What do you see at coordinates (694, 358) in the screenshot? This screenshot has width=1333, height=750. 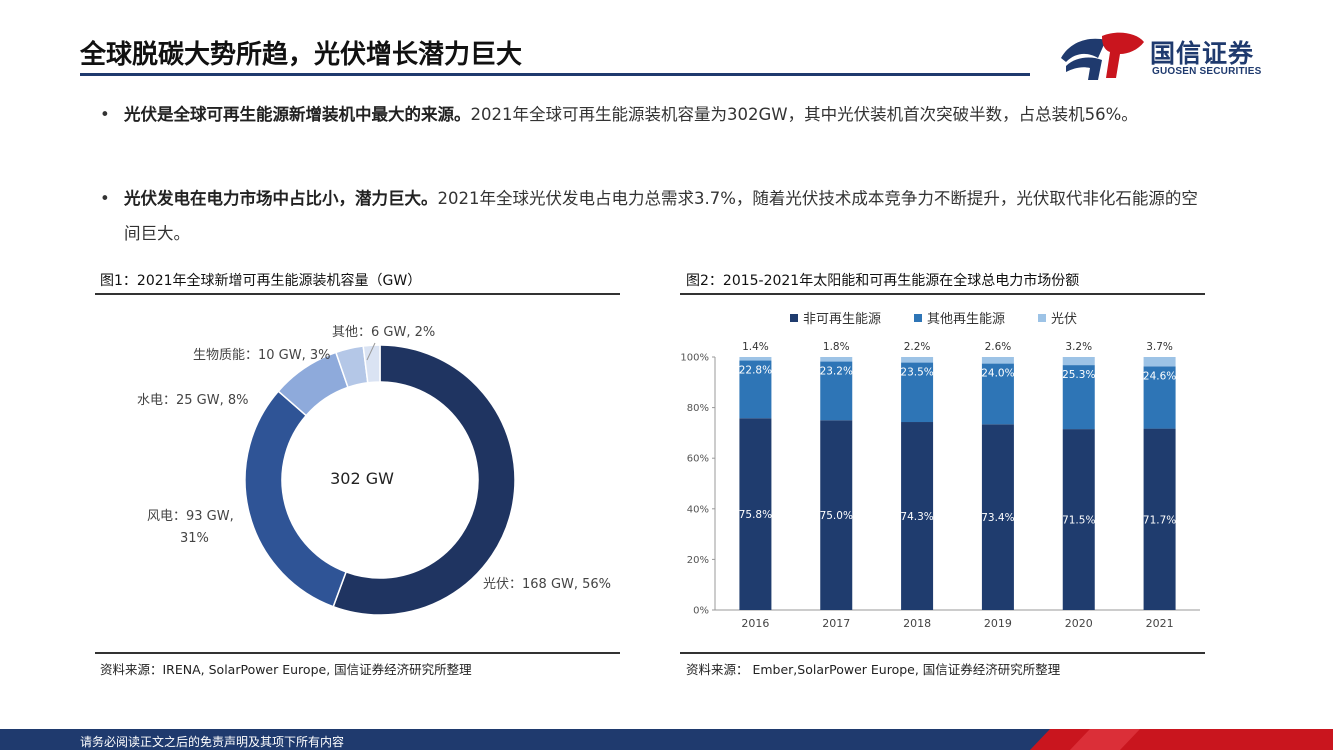 I see `y-tick-label: 100%` at bounding box center [694, 358].